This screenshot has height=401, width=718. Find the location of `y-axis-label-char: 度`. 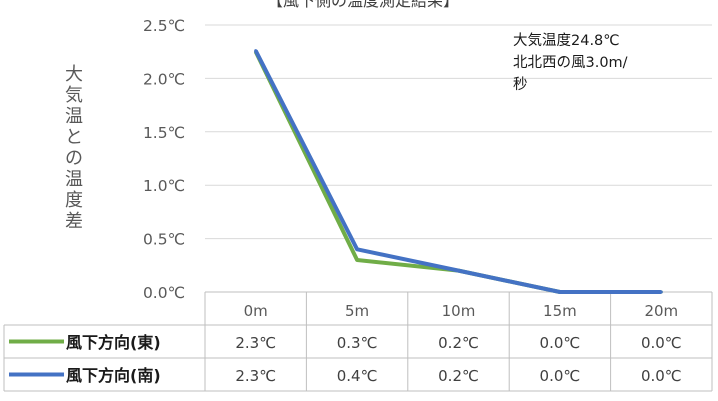

y-axis-label-char: 度 is located at coordinates (74, 200).